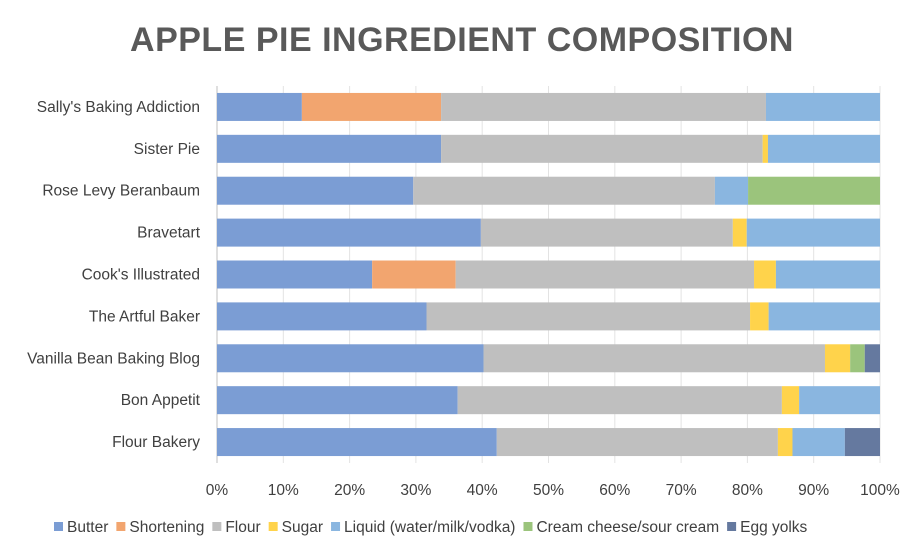 This screenshot has height=559, width=924. Describe the element at coordinates (429, 527) in the screenshot. I see `legend-label: Liquid (water/milk/vodka)` at that location.